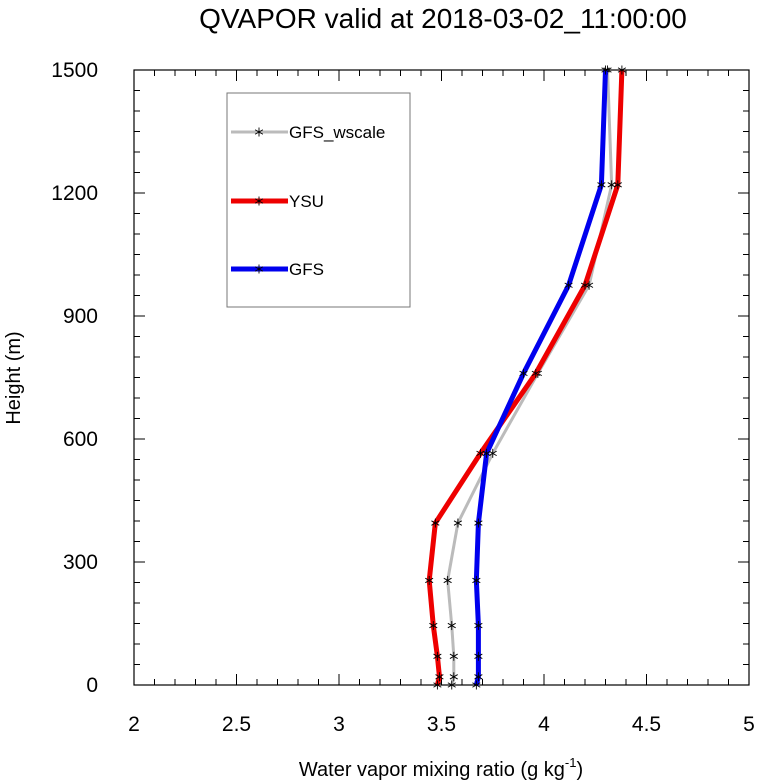  What do you see at coordinates (579, 770) in the screenshot?
I see `x-axis-title-suffix: )` at bounding box center [579, 770].